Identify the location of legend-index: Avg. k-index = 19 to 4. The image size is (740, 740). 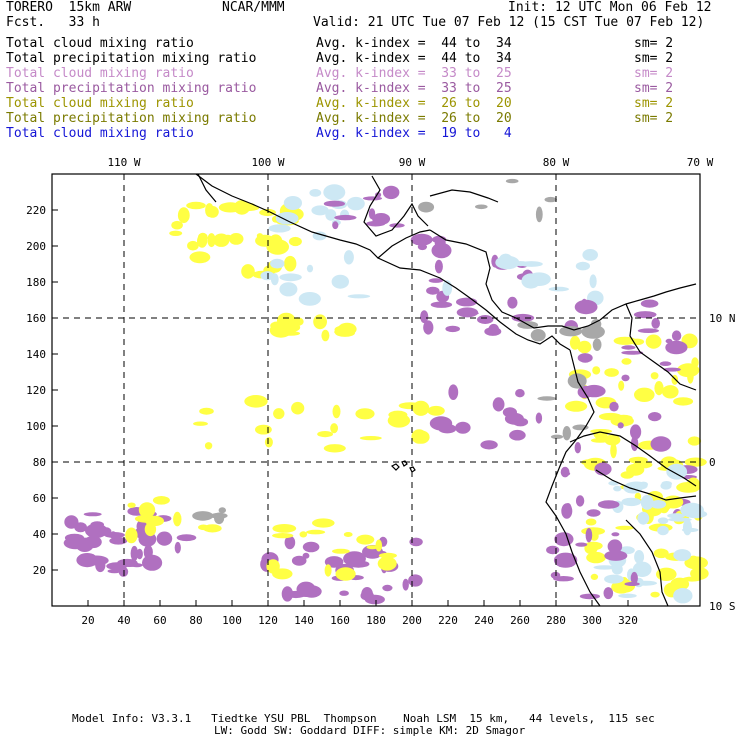
(414, 133).